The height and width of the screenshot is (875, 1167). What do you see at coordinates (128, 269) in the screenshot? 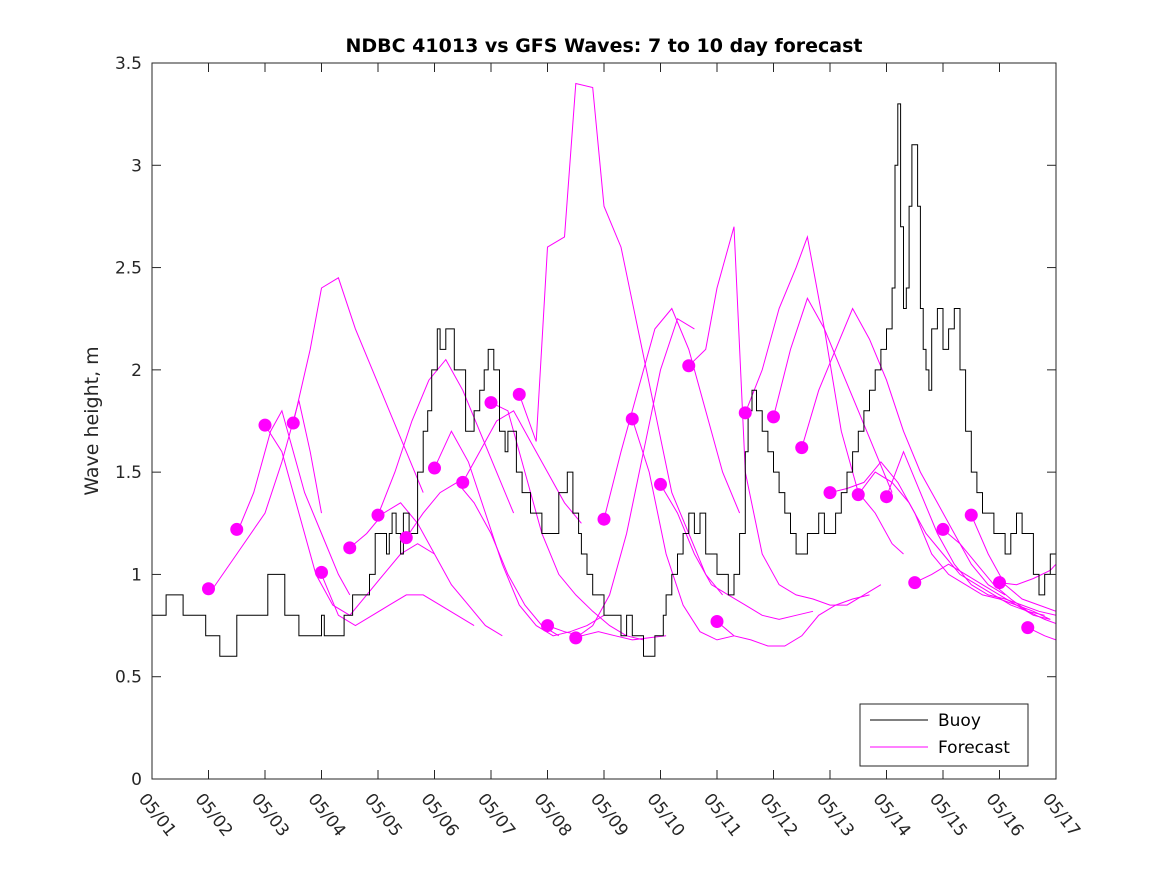
I see `y-tick-label: 2.5` at bounding box center [128, 269].